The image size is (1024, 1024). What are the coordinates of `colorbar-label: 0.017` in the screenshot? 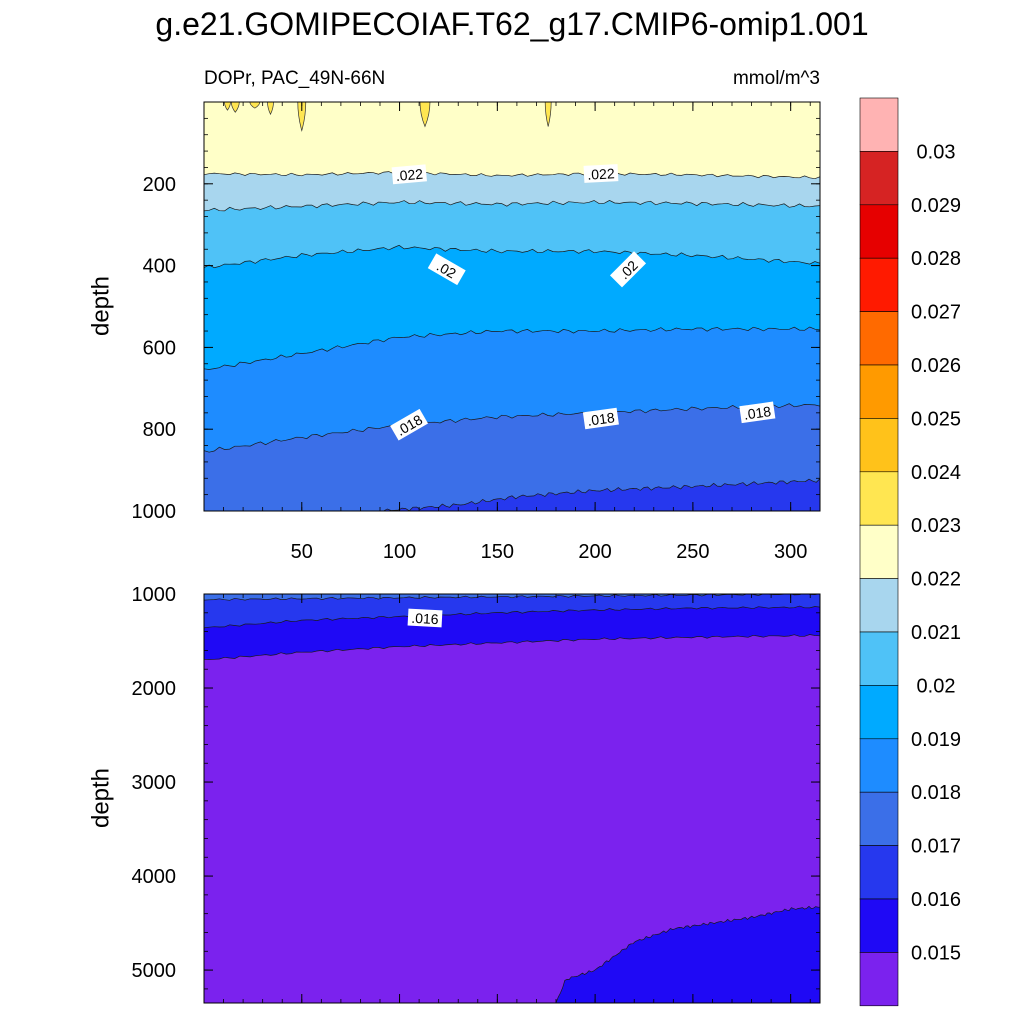 It's located at (936, 847).